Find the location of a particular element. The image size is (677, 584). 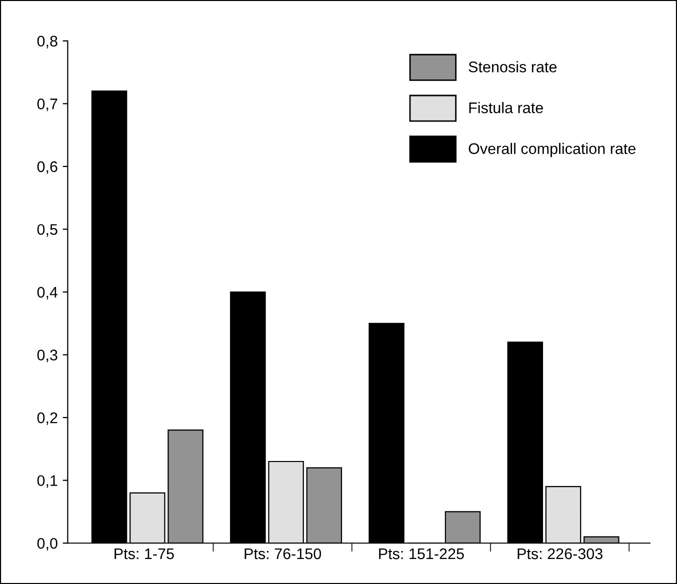

legend-label: Overall complication rate is located at coordinates (552, 150).